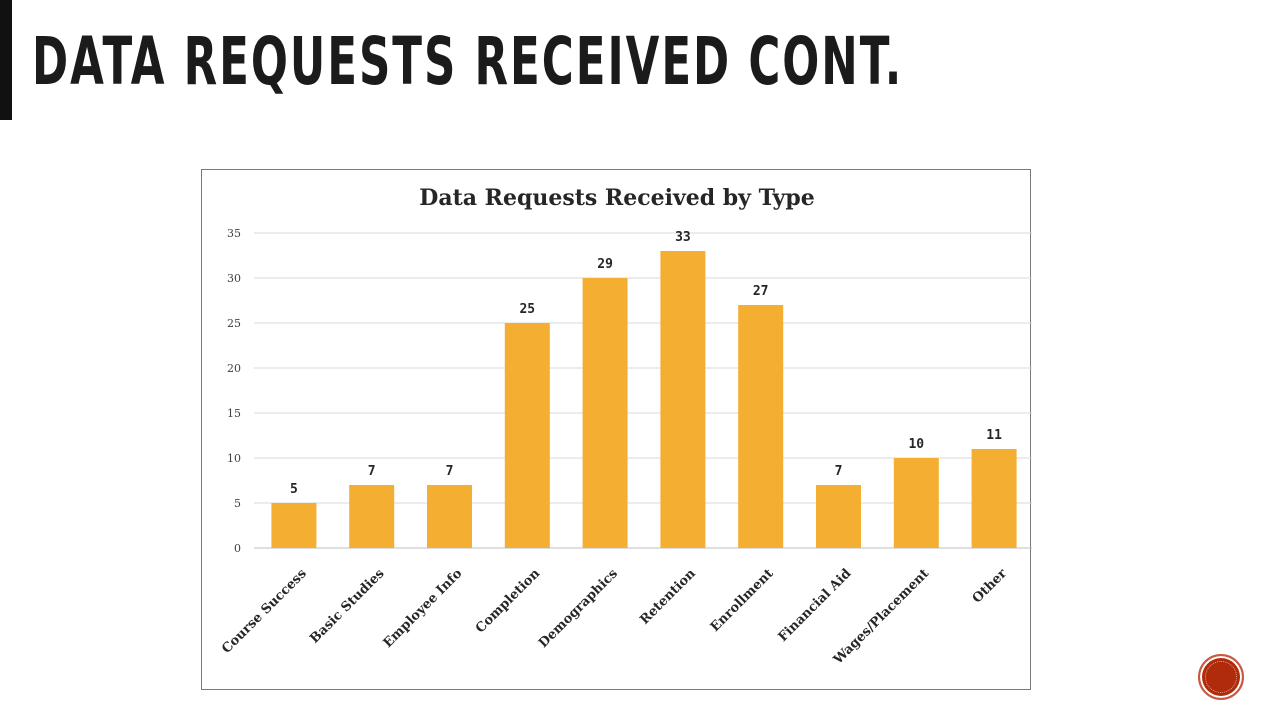 This screenshot has height=720, width=1280. Describe the element at coordinates (234, 368) in the screenshot. I see `y-tick-label: 20` at that location.